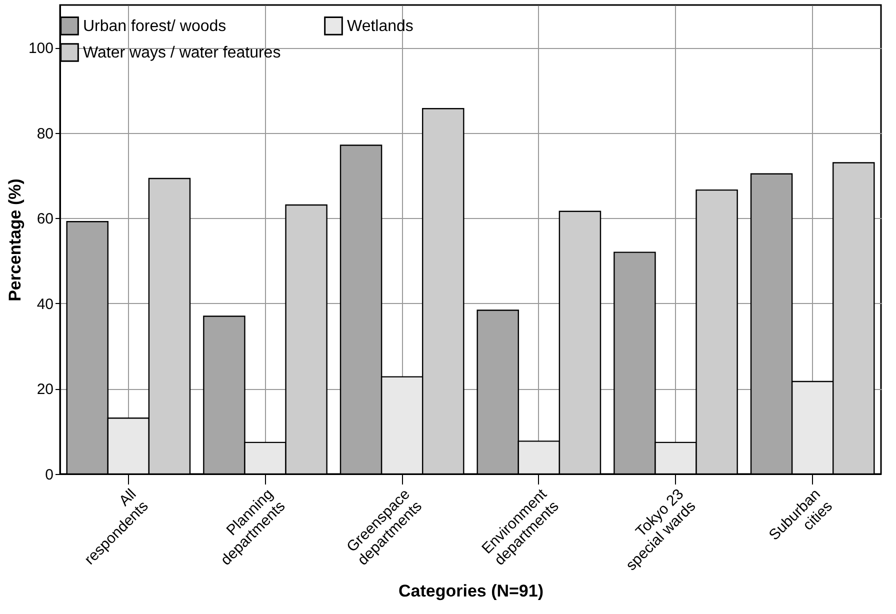 The height and width of the screenshot is (614, 896). What do you see at coordinates (41, 49) in the screenshot?
I see `y-tick-label: 100` at bounding box center [41, 49].